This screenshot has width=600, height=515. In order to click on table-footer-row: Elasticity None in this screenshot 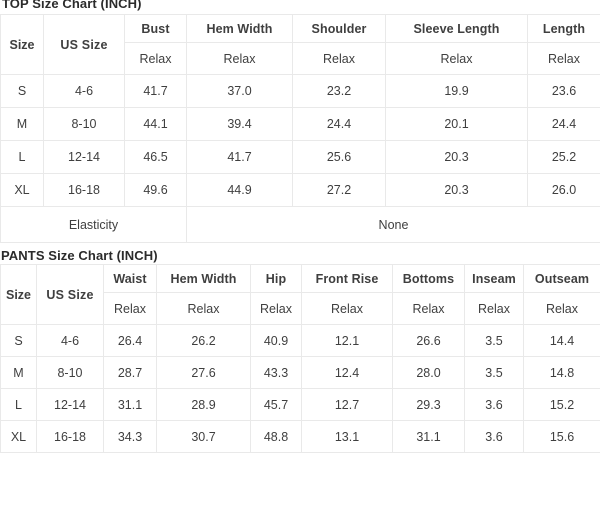, I will do `click(300, 224)`.